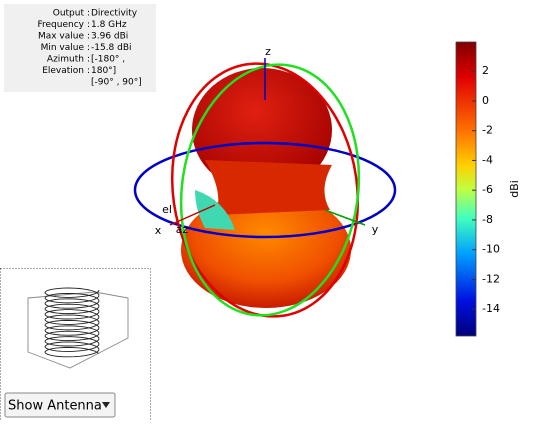 This screenshot has width=560, height=424. What do you see at coordinates (63, 71) in the screenshot?
I see `info-key: Elevation` at bounding box center [63, 71].